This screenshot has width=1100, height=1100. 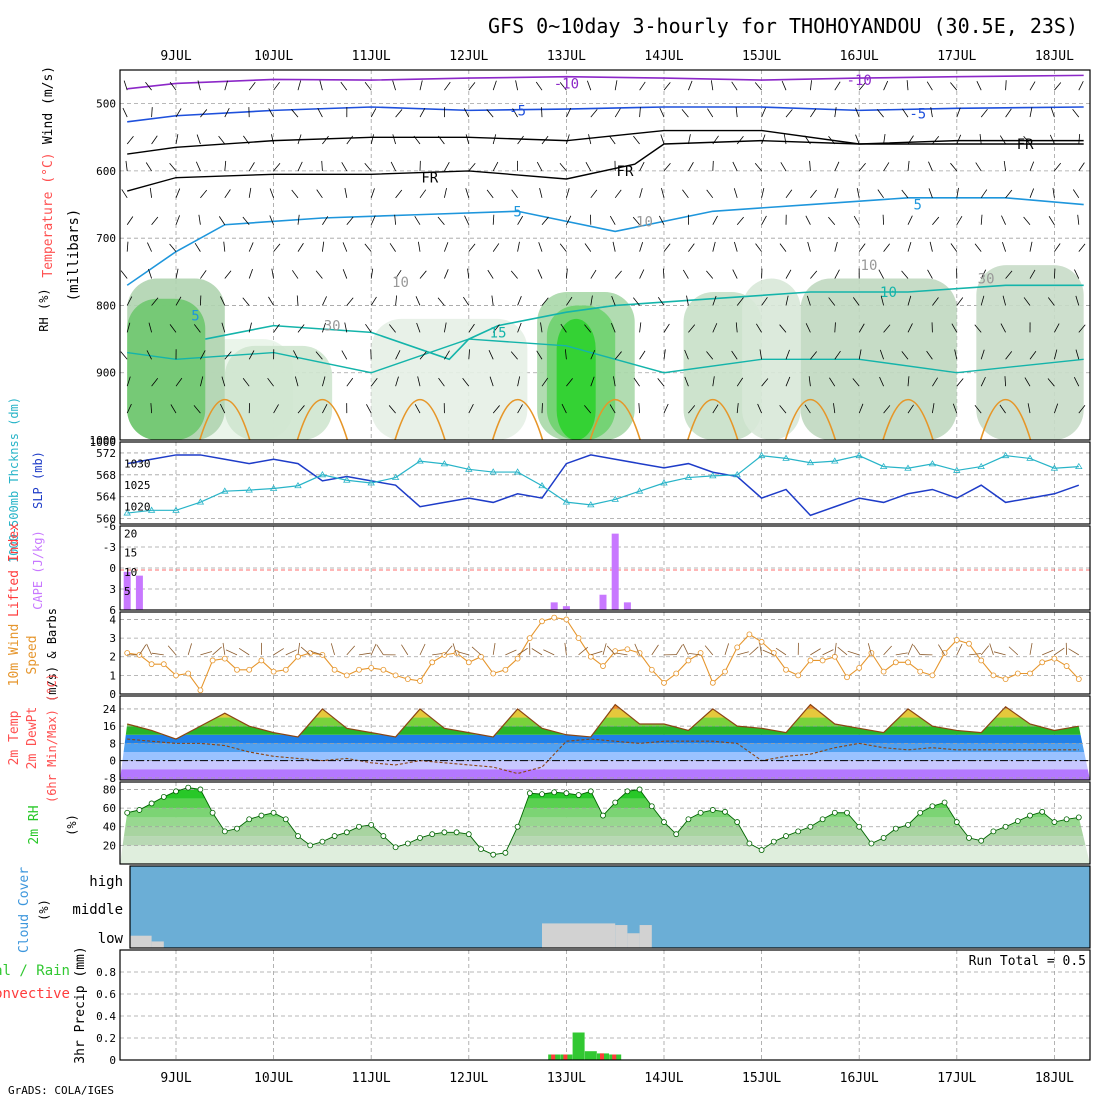 I want to click on rh-shading, so click(x=878, y=359).